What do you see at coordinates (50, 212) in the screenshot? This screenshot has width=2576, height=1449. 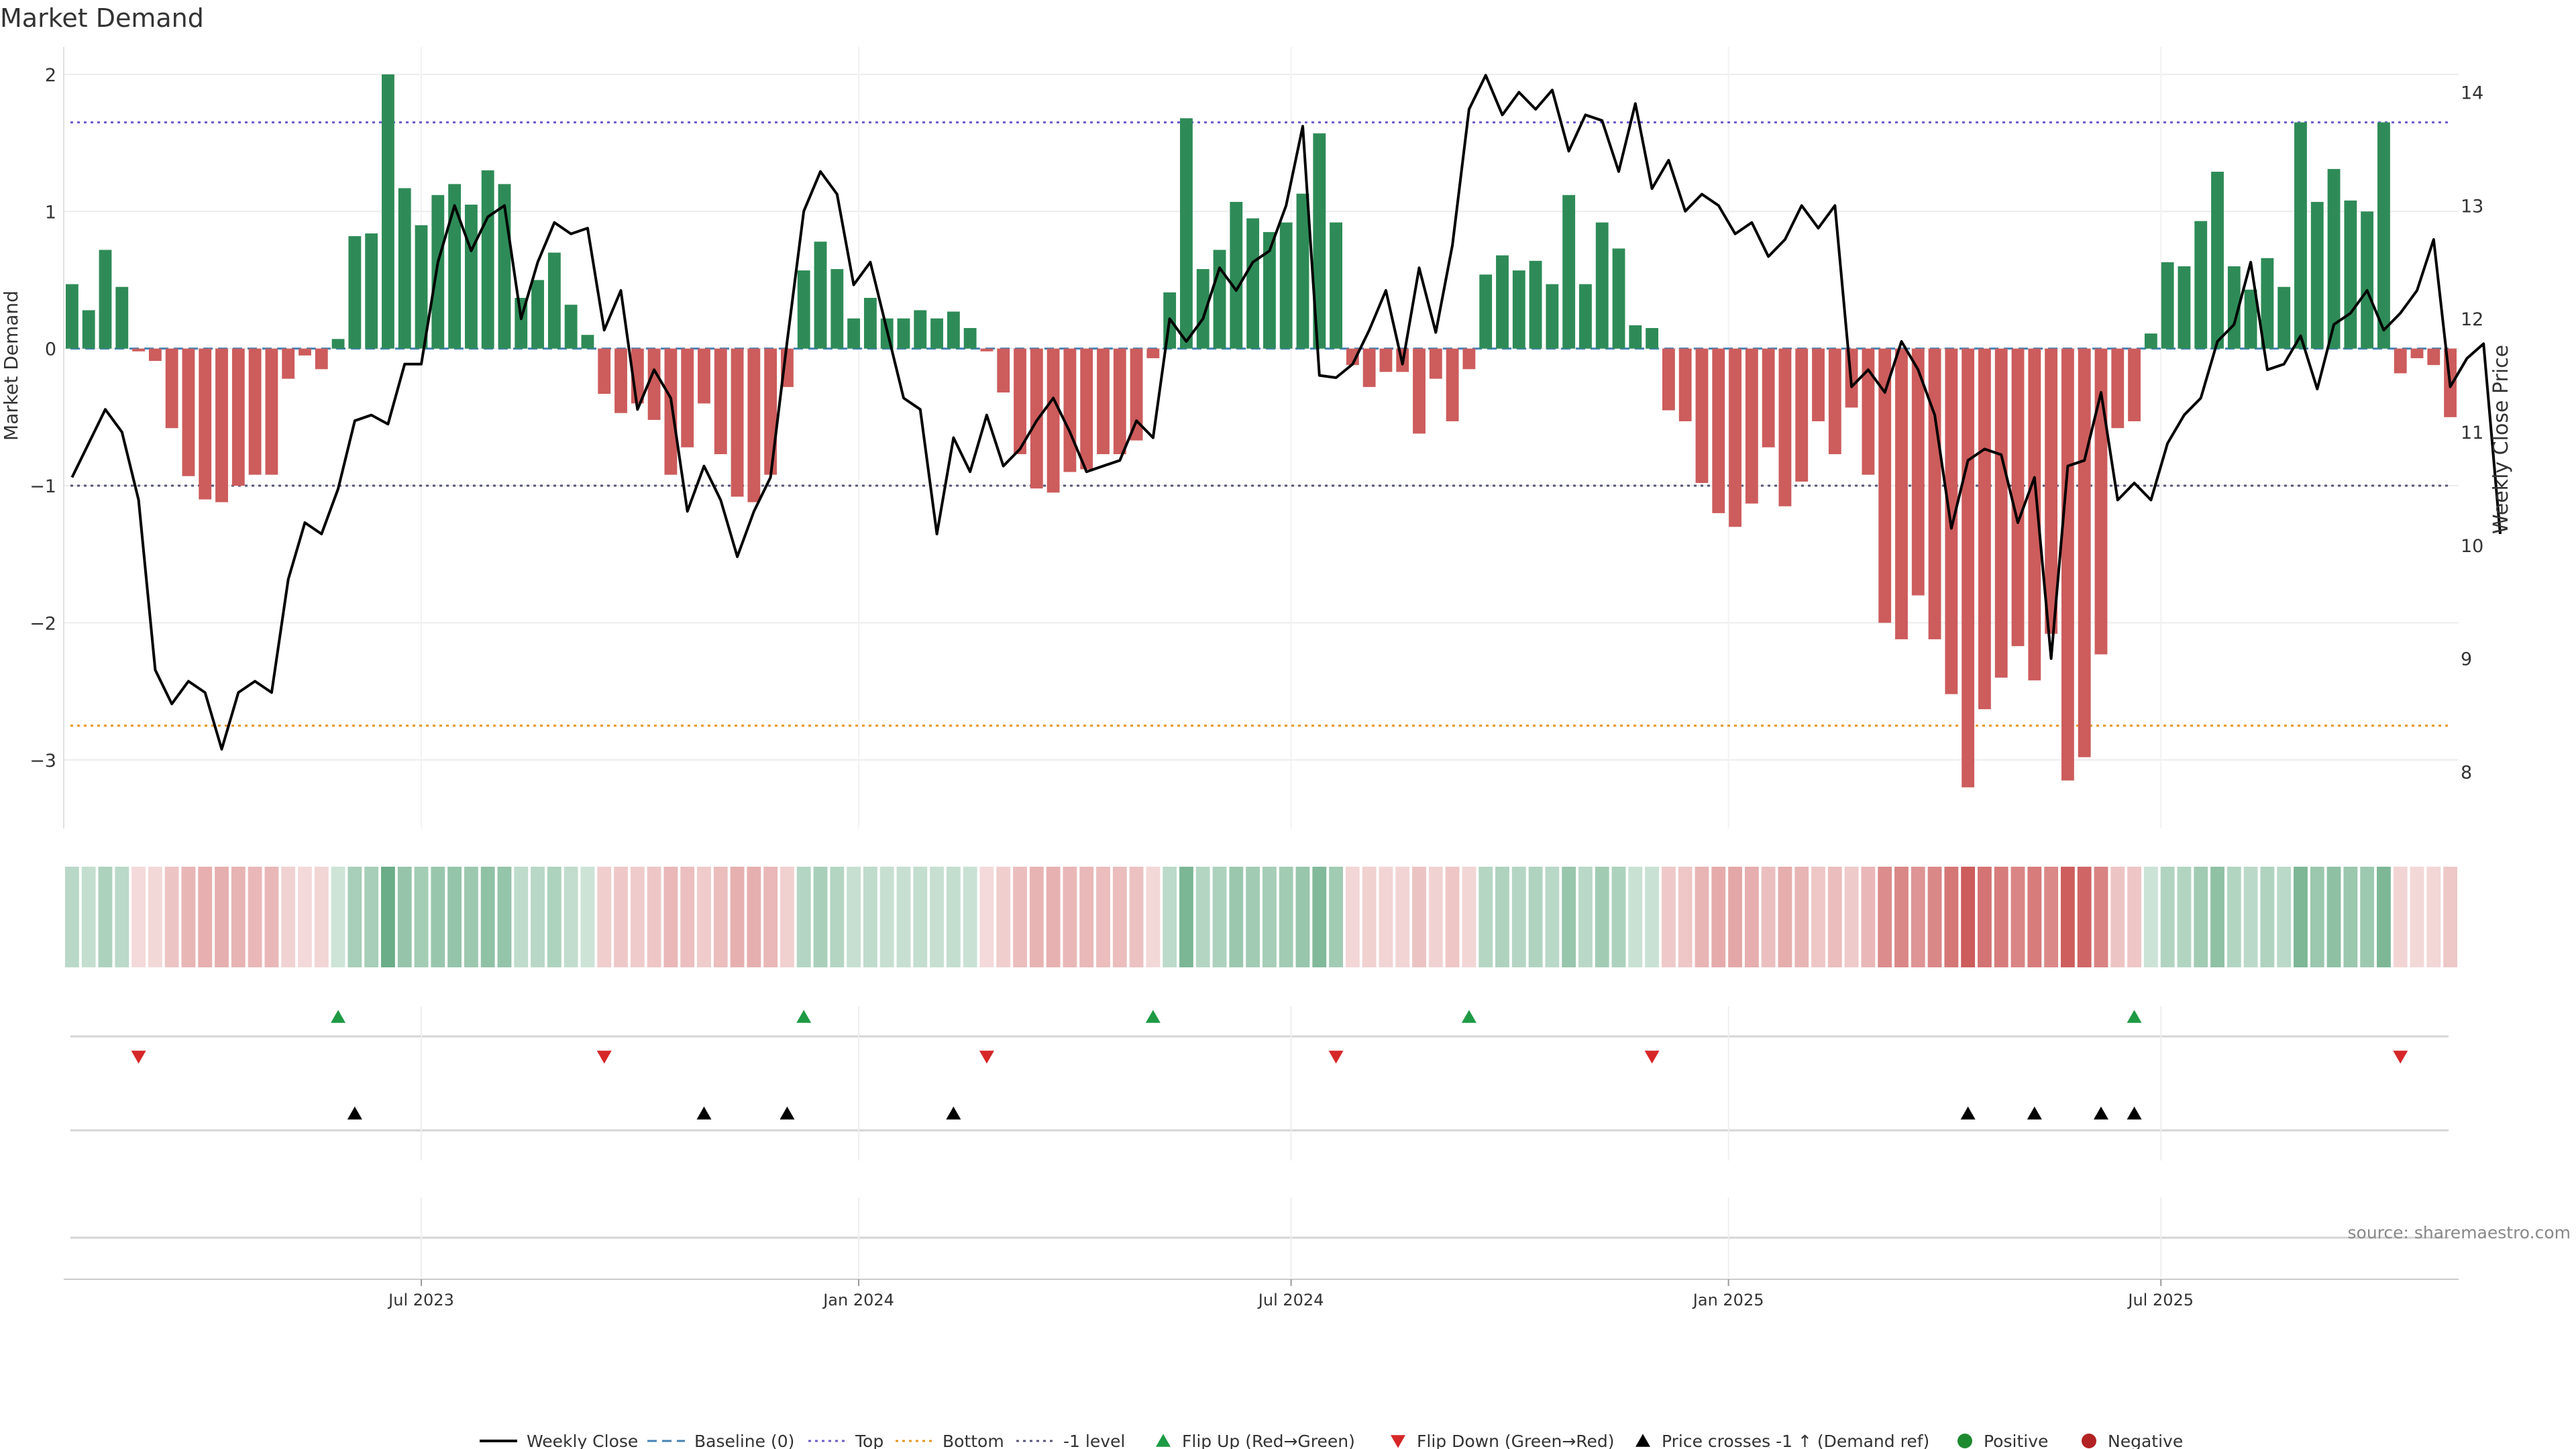 I see `left-tick-label: 1` at bounding box center [50, 212].